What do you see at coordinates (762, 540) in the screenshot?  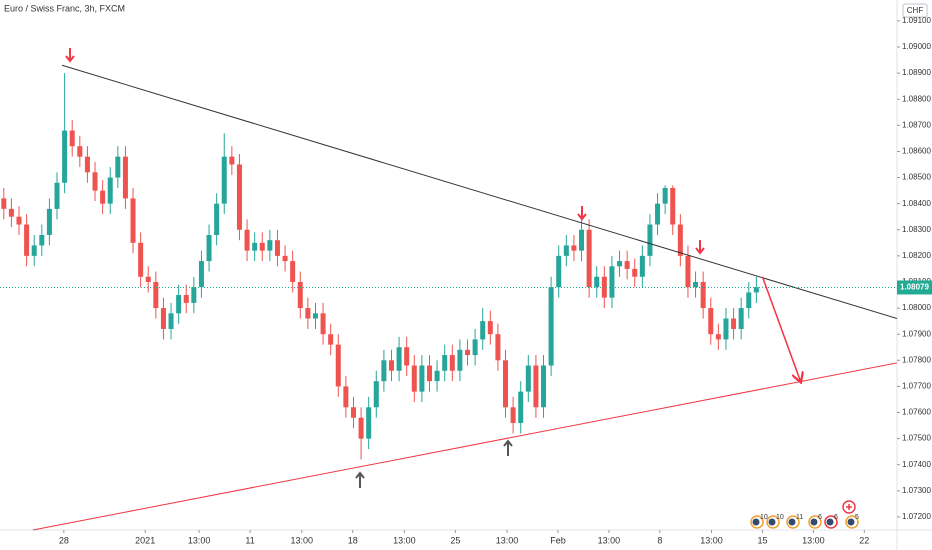 I see `x-tick-label: 15` at bounding box center [762, 540].